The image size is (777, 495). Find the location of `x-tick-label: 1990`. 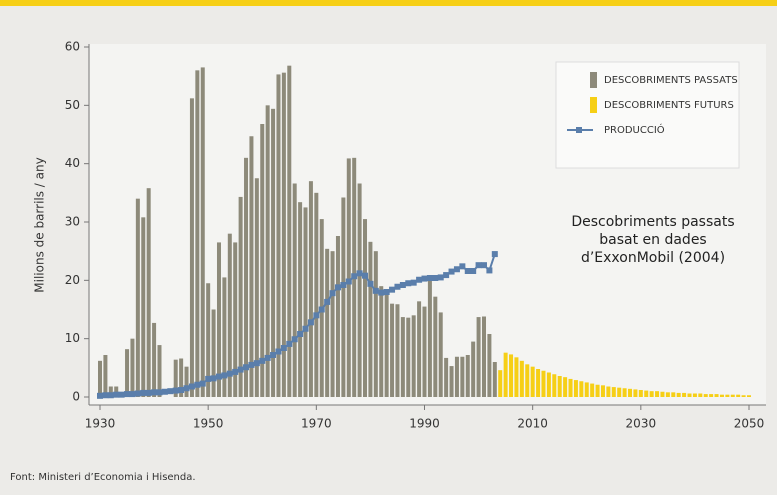

x-tick-label: 1990 is located at coordinates (424, 424).